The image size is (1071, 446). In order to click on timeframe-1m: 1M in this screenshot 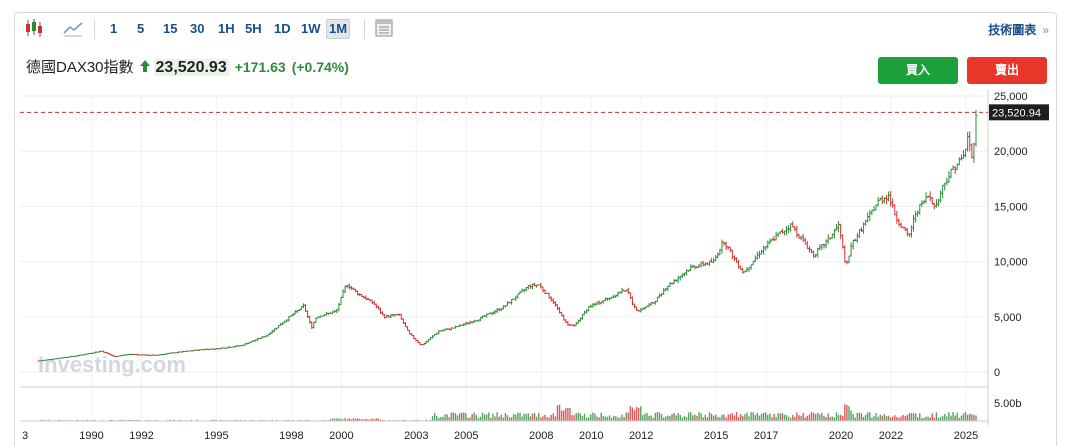, I will do `click(338, 29)`.